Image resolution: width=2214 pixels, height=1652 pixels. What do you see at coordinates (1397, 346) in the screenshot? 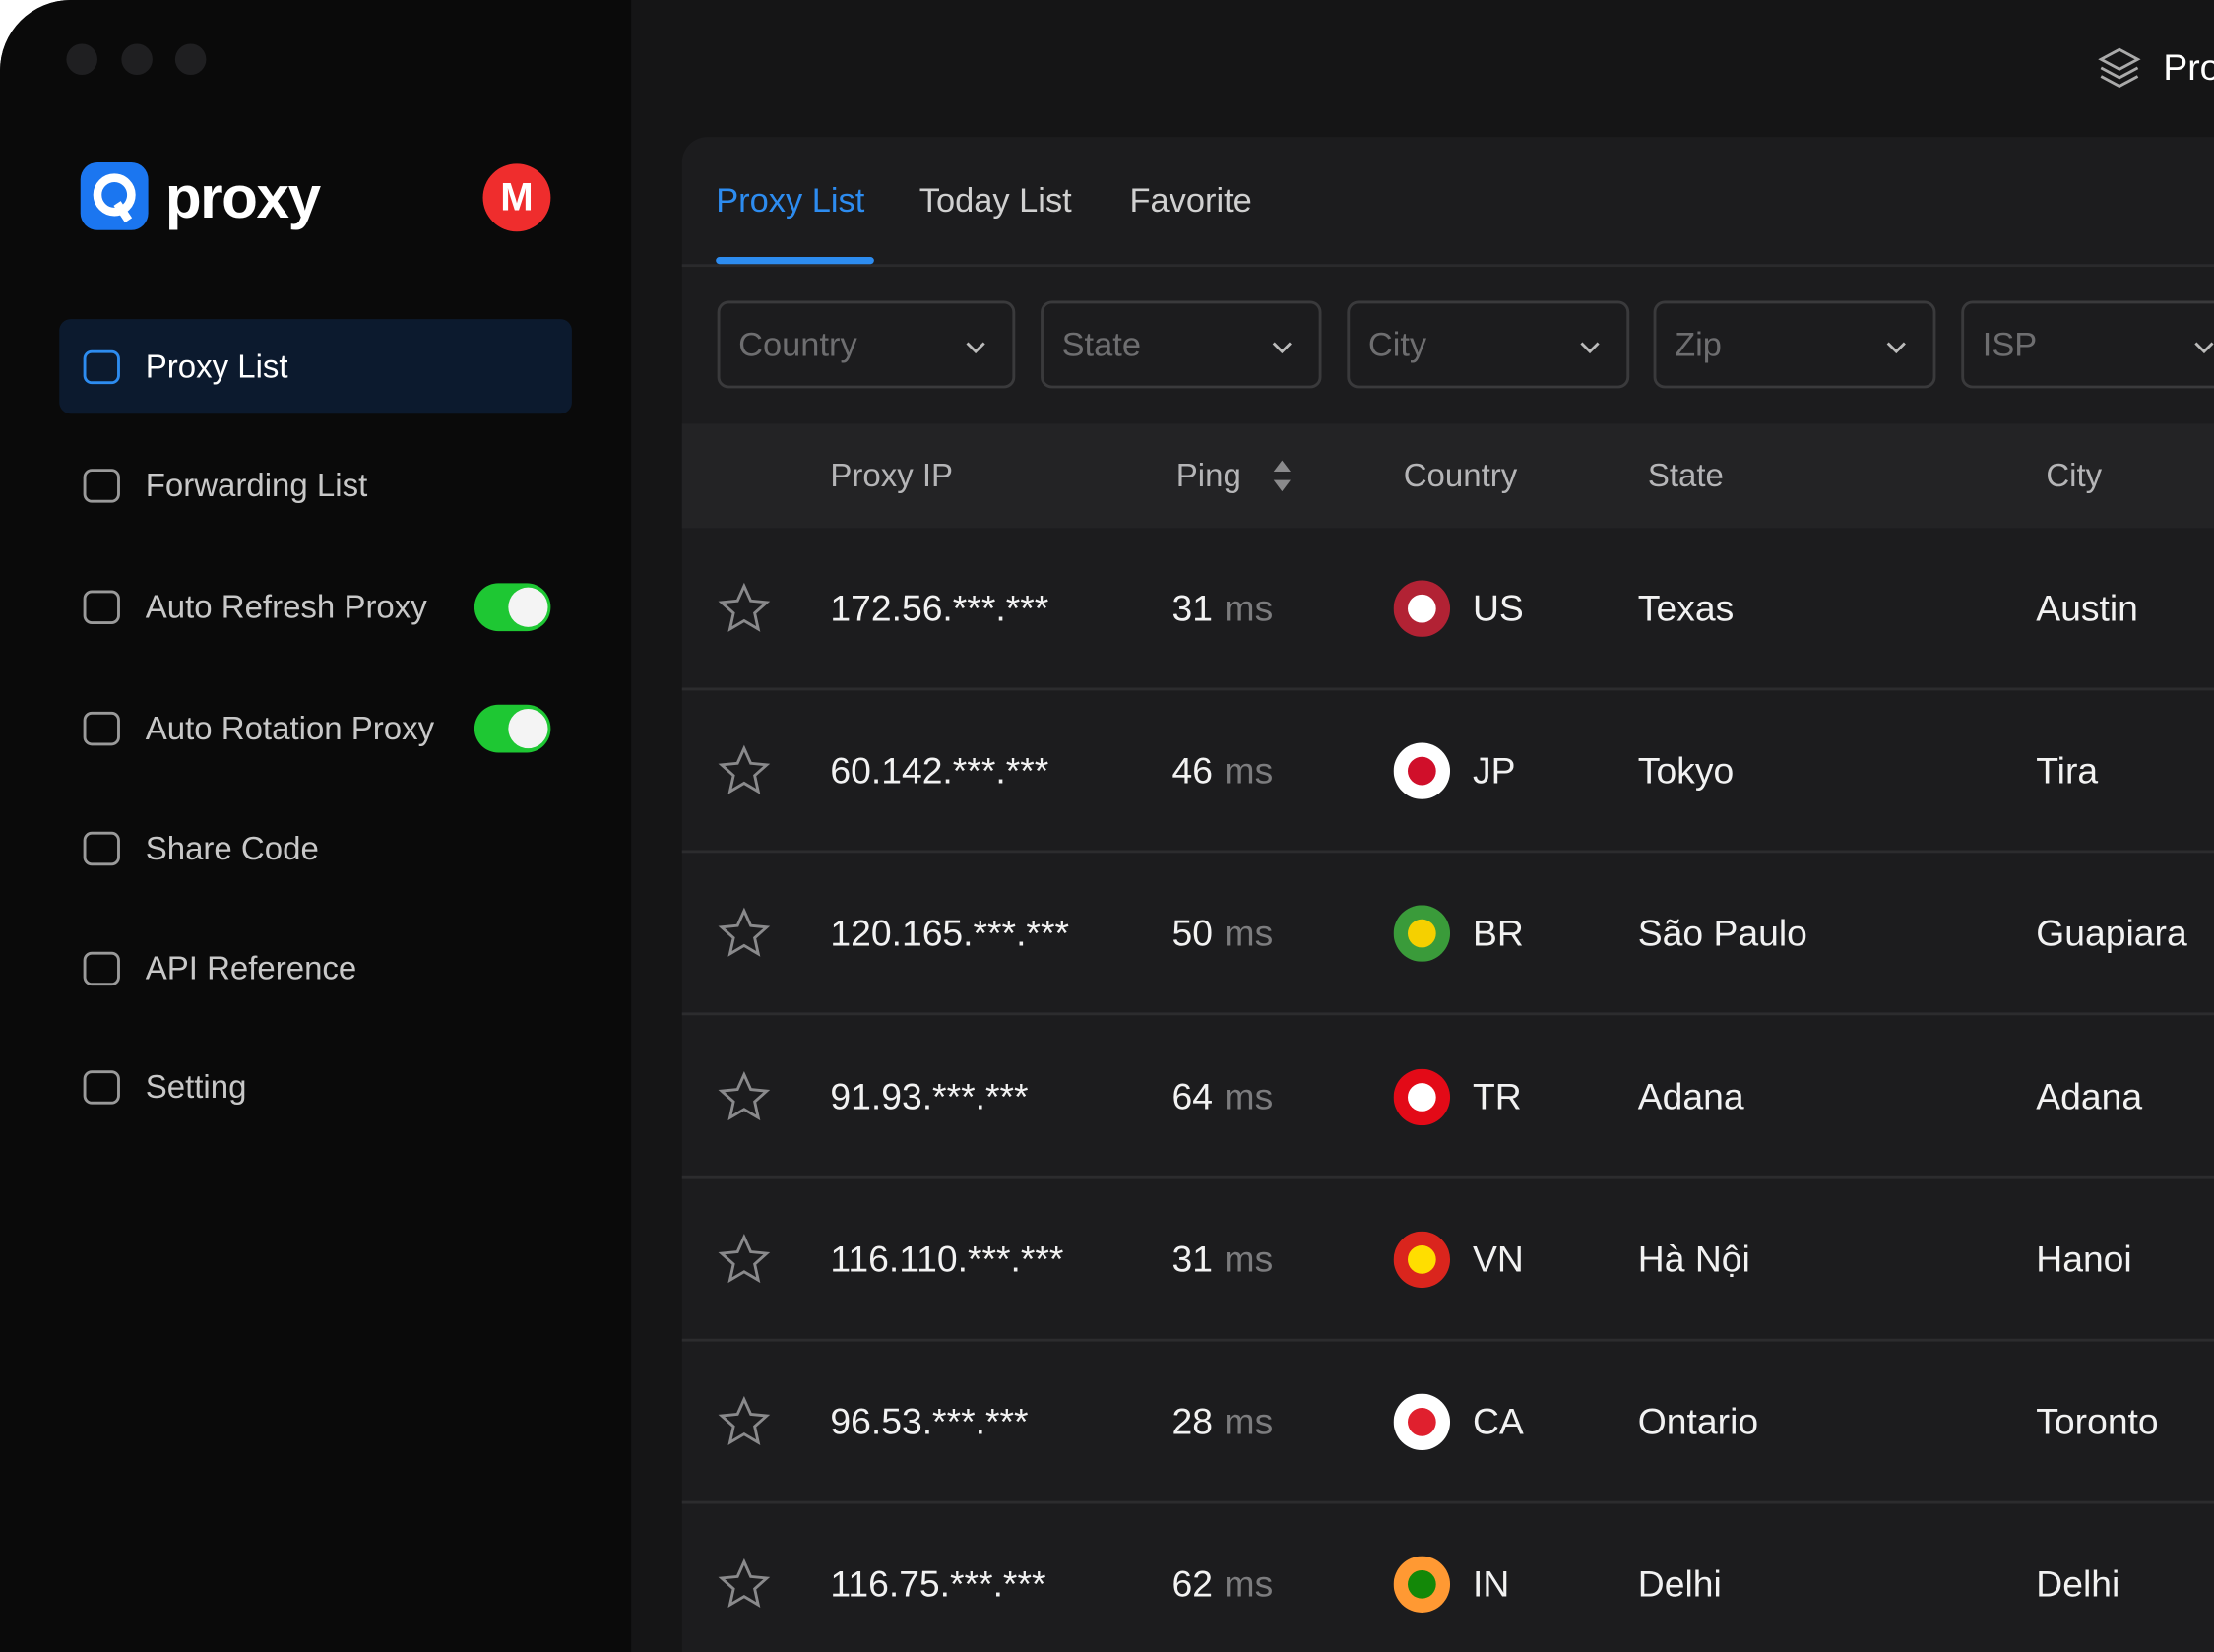
I see `filter-label: City` at bounding box center [1397, 346].